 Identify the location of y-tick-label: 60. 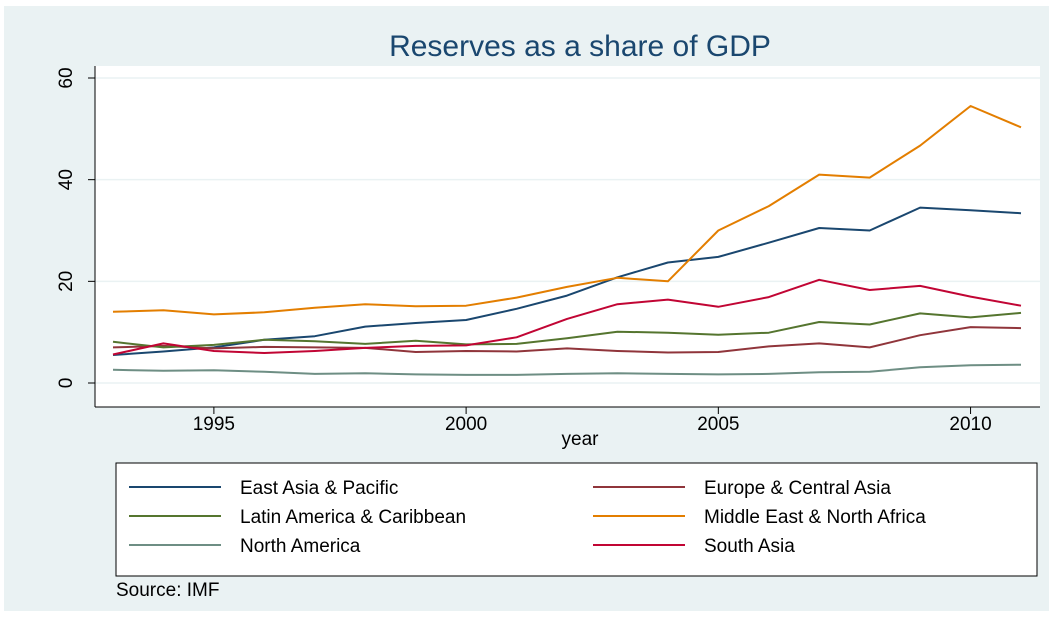
(66, 77).